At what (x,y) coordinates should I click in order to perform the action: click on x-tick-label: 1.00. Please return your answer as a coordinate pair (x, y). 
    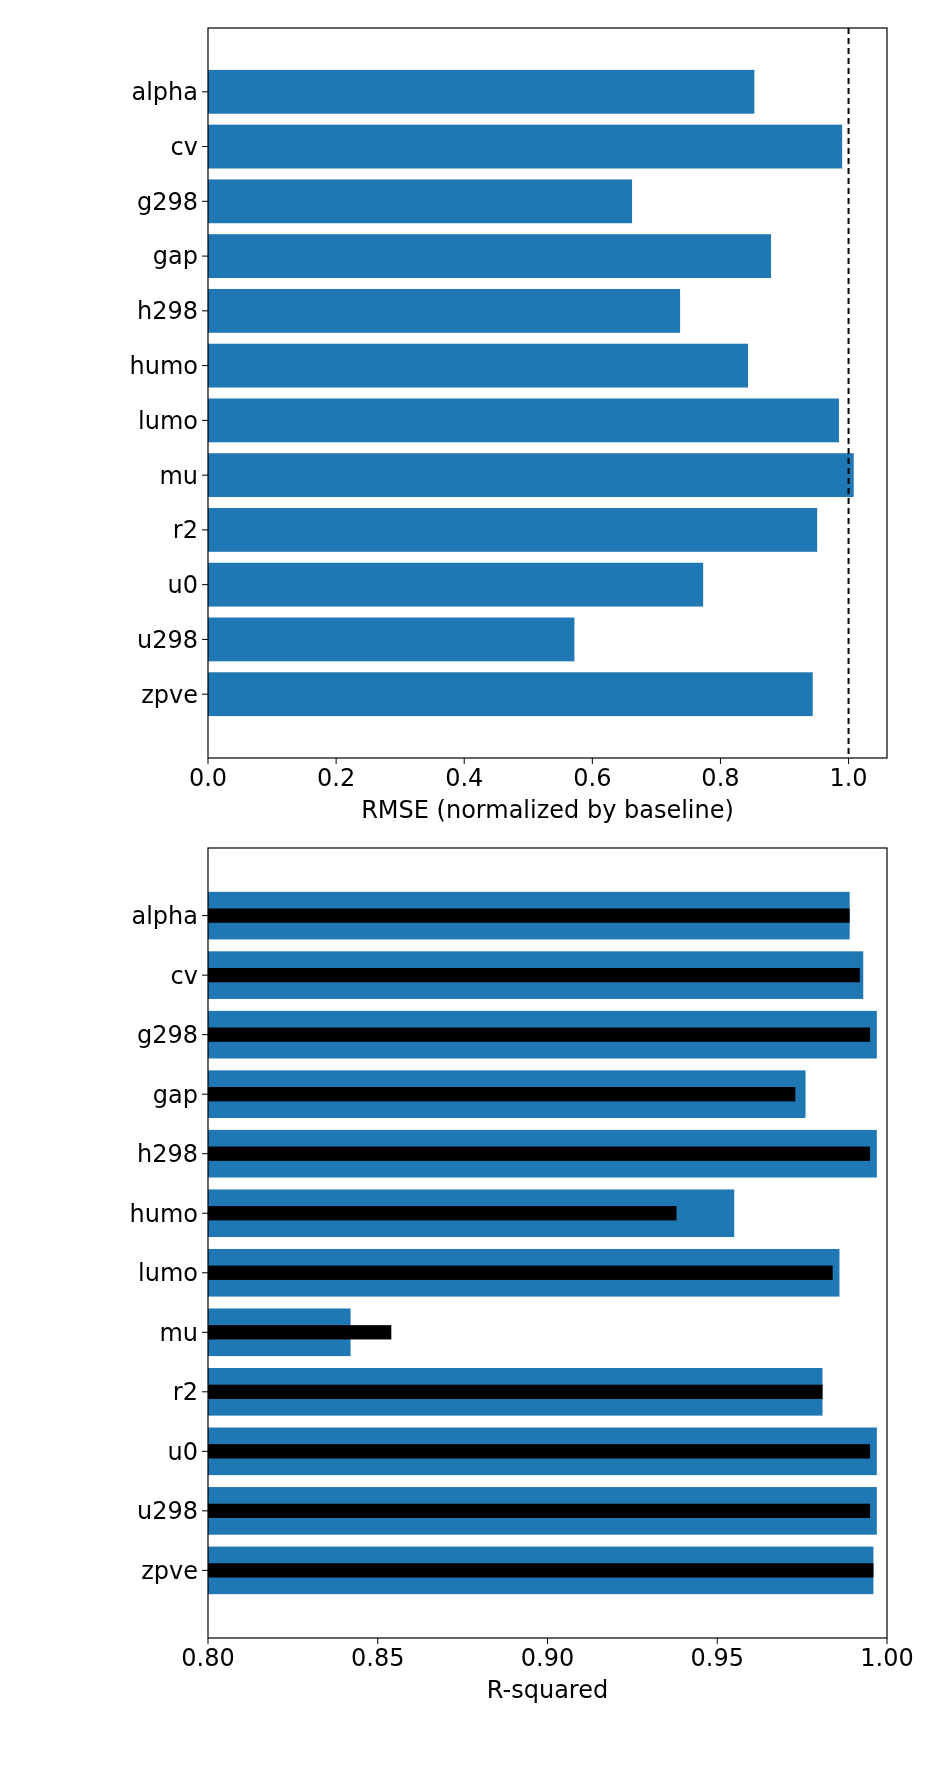
    Looking at the image, I should click on (887, 1658).